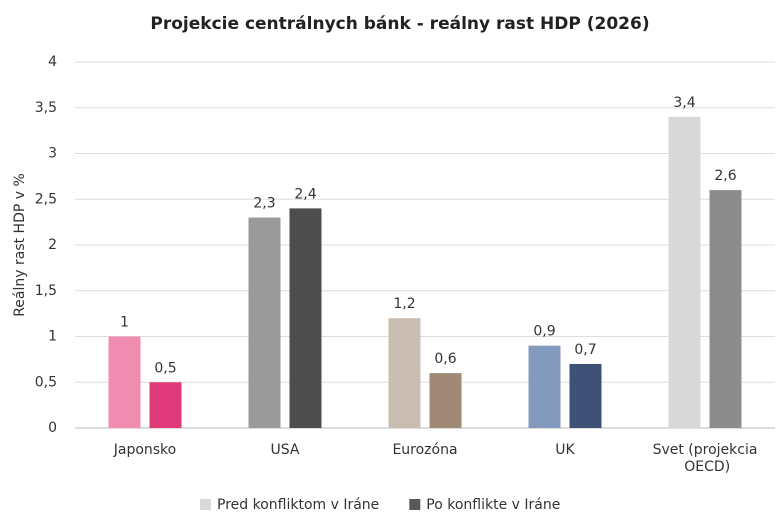 Image resolution: width=782 pixels, height=514 pixels. Describe the element at coordinates (305, 194) in the screenshot. I see `data-label: 2,4` at that location.